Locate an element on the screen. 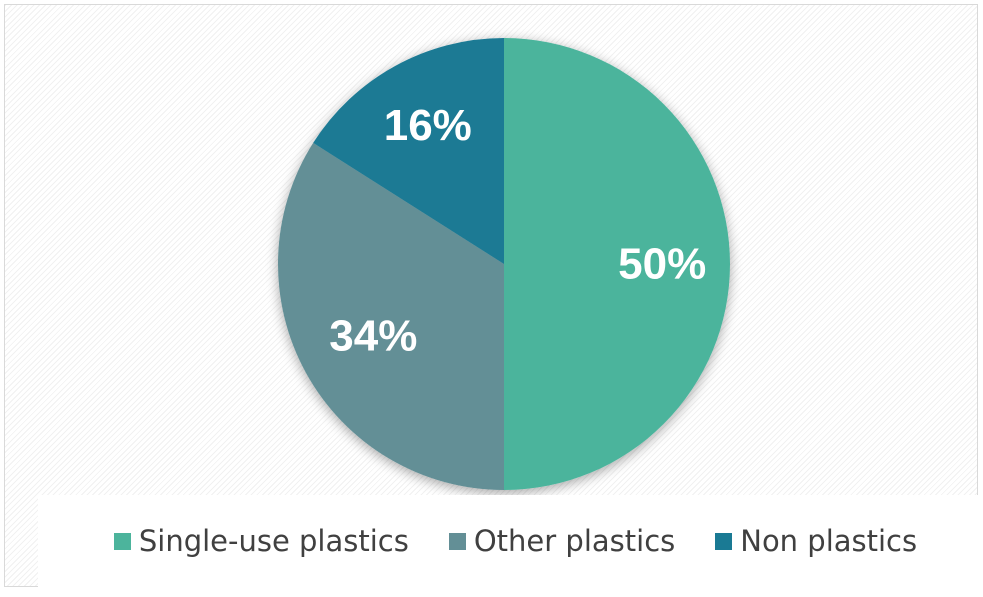 The height and width of the screenshot is (597, 983). pie-slice-other-plastics is located at coordinates (390, 316).